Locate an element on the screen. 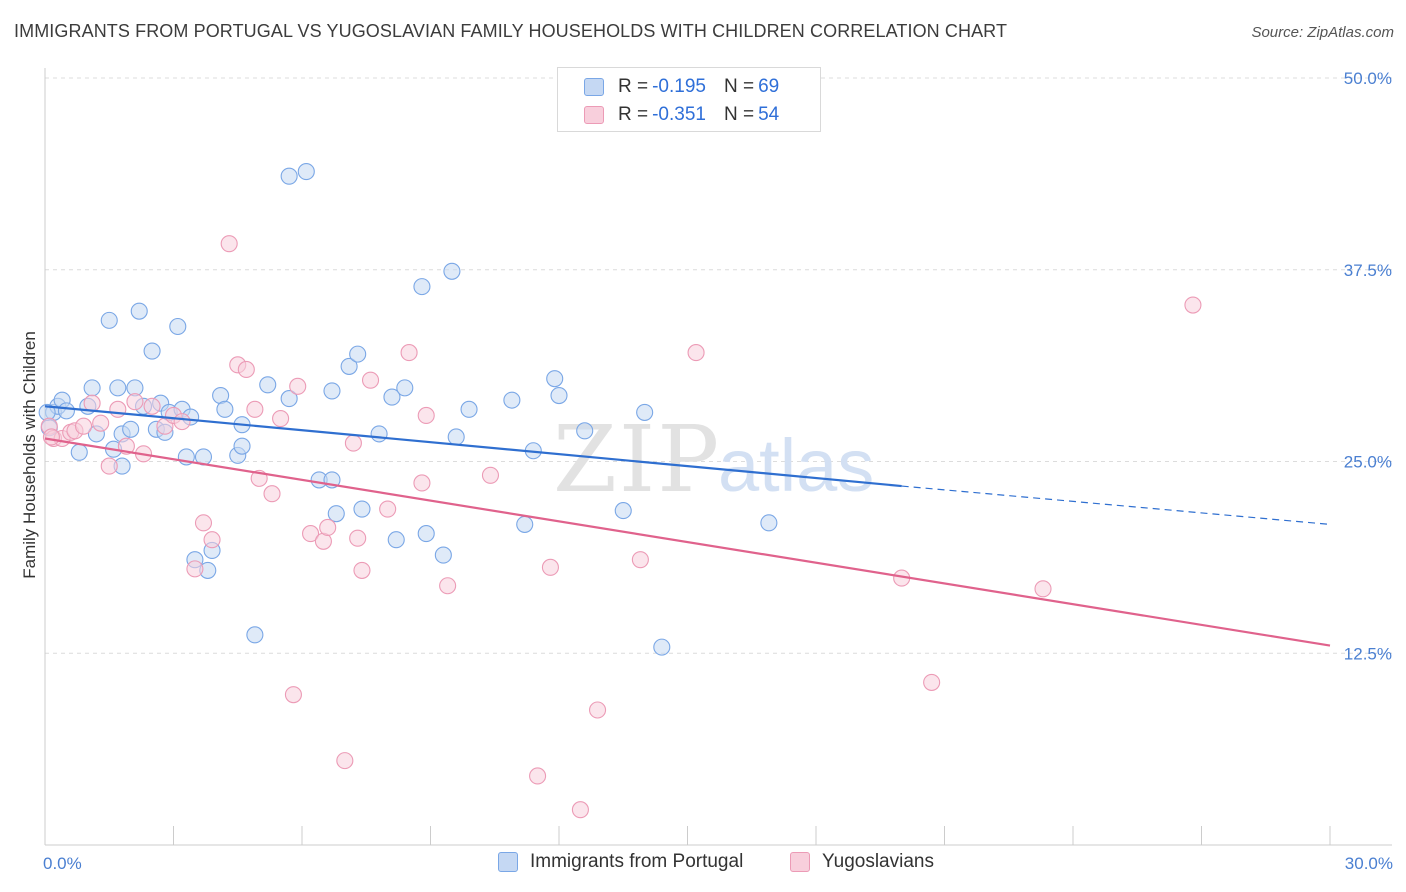  legend-item-portugal: Immigrants from Portugal is located at coordinates (620, 862).